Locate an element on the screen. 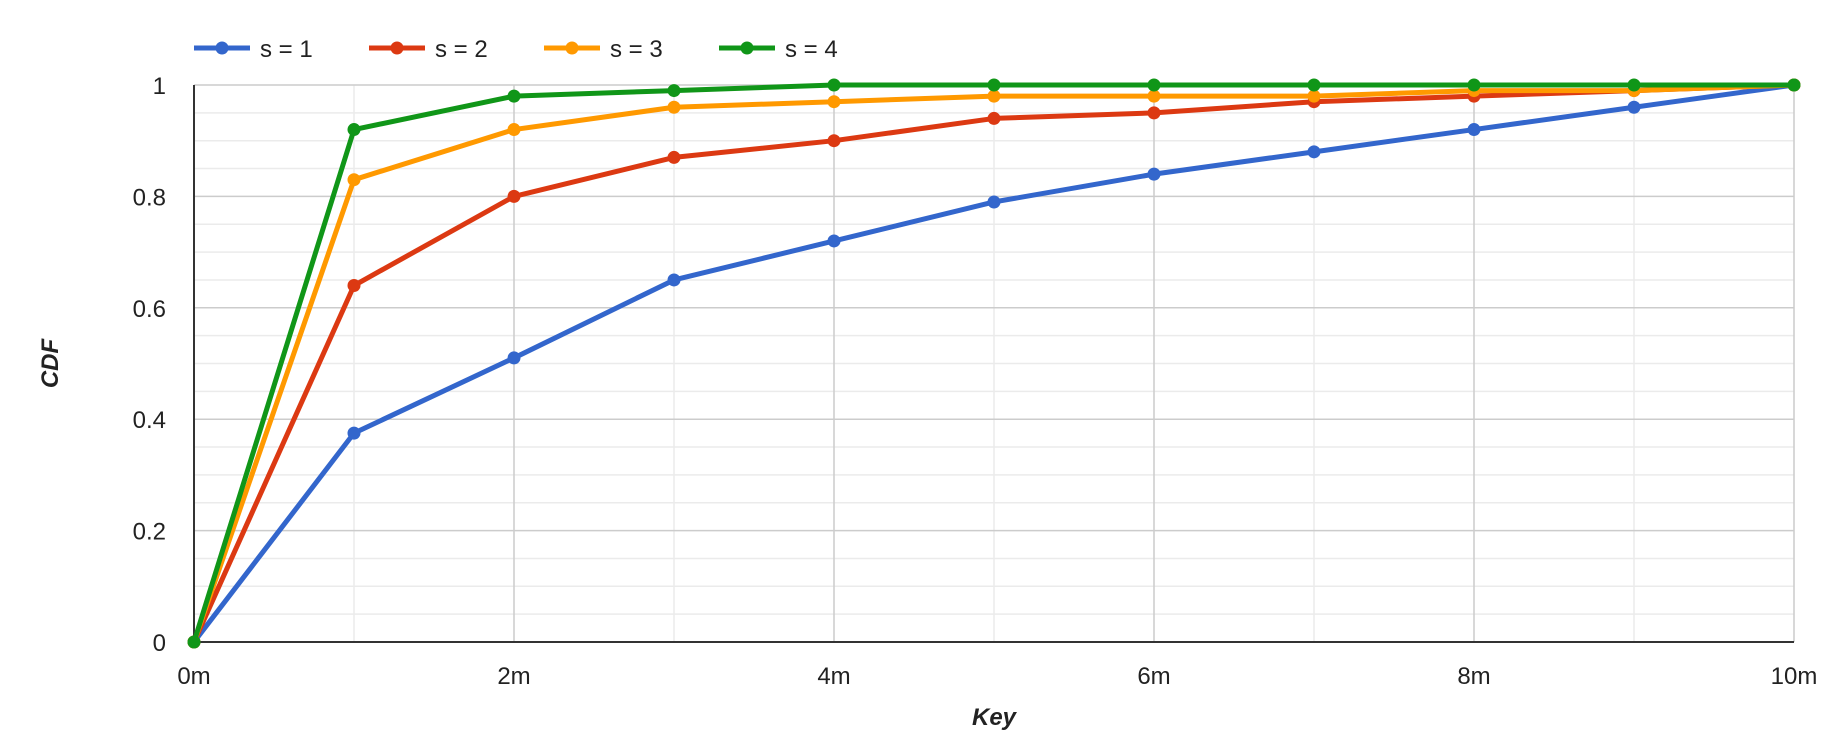 The image size is (1836, 740). y-tick-label: 0.6 is located at coordinates (149, 309).